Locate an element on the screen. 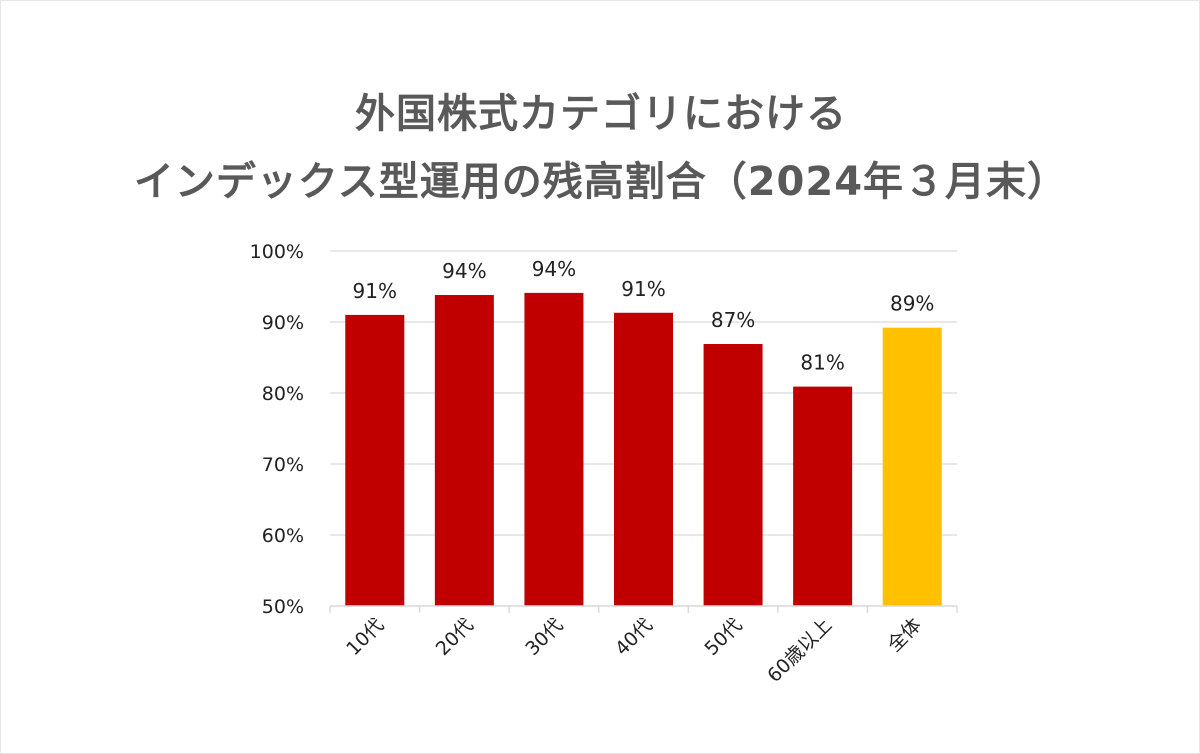 This screenshot has width=1200, height=754. y-tick-label: 90% is located at coordinates (283, 323).